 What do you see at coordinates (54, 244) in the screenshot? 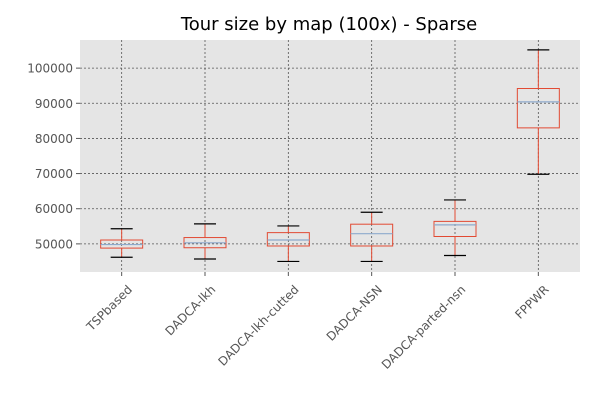
I see `y-tick-label: 50000` at bounding box center [54, 244].